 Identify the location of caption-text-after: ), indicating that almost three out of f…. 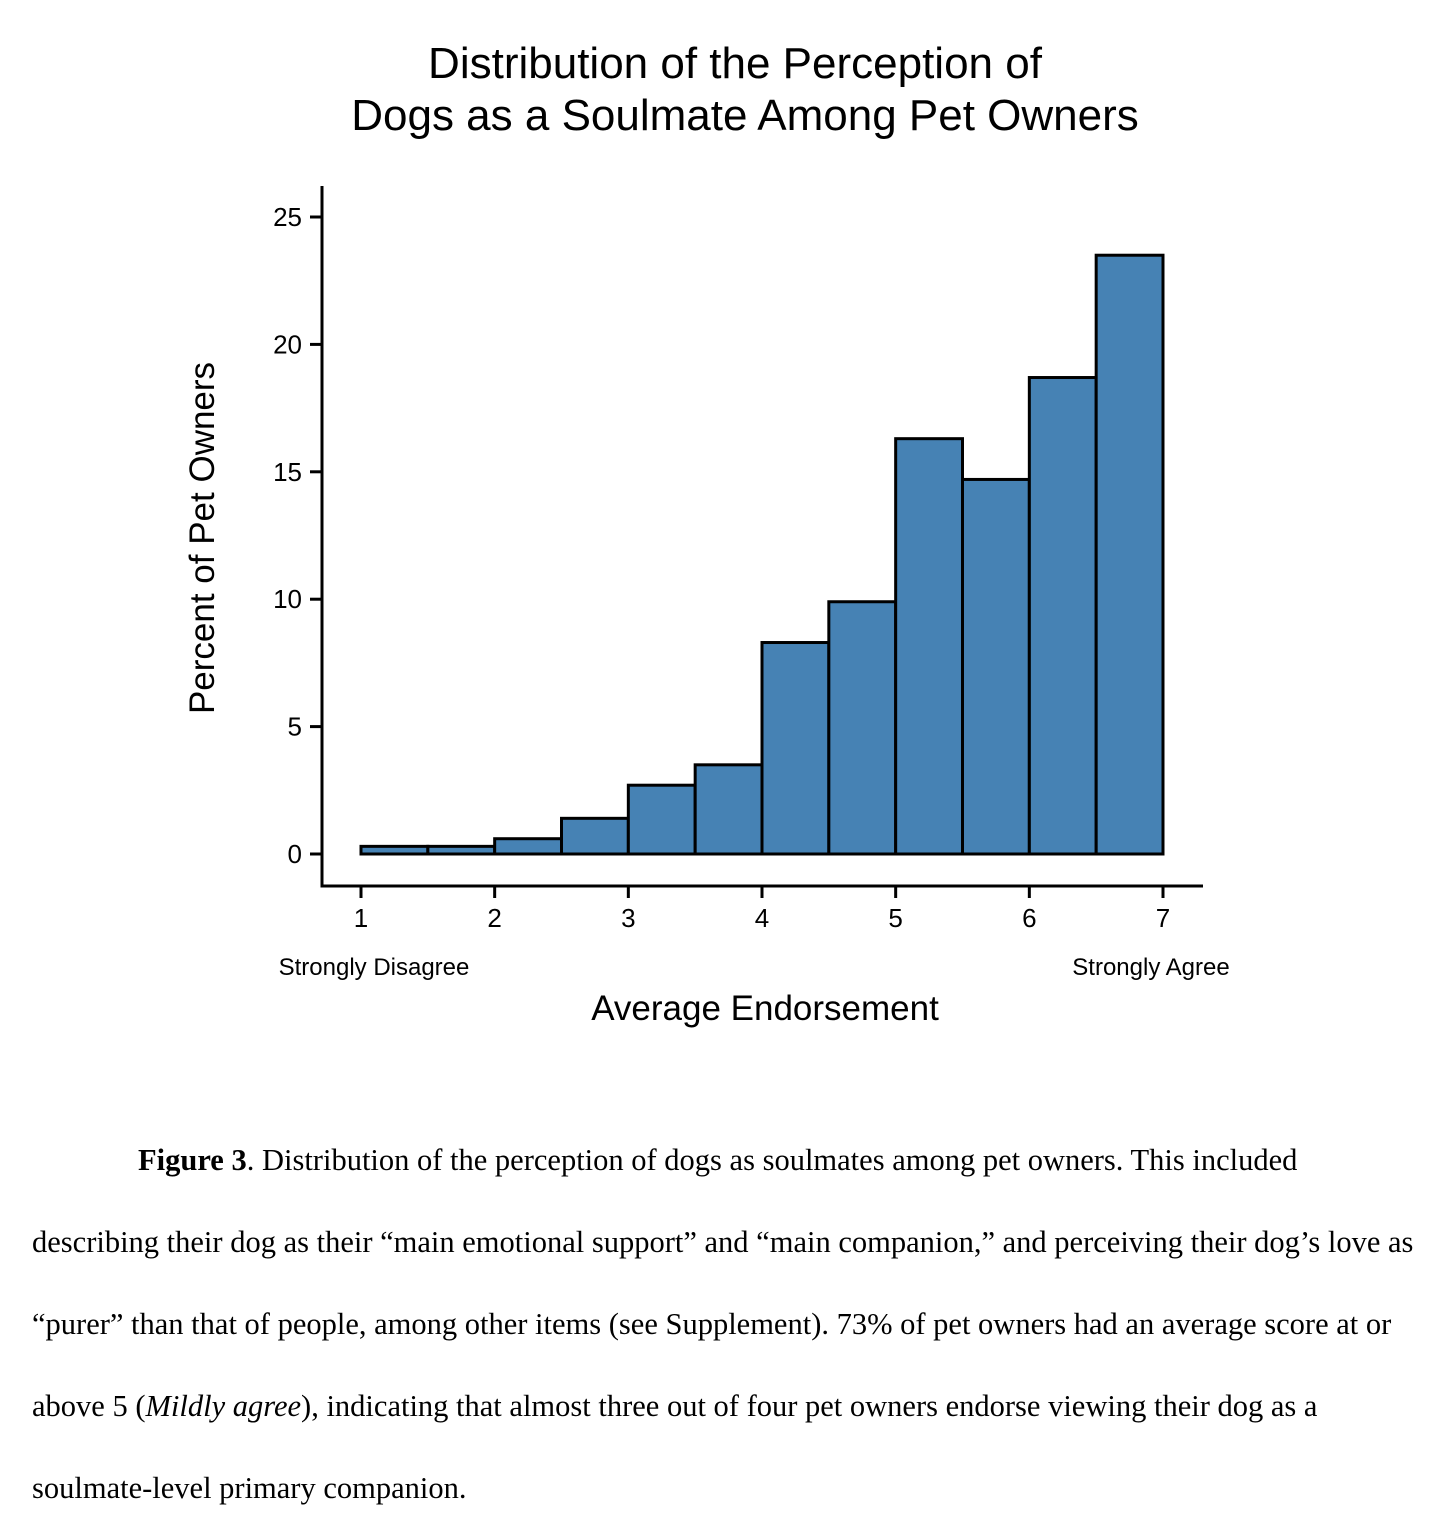
(675, 1447).